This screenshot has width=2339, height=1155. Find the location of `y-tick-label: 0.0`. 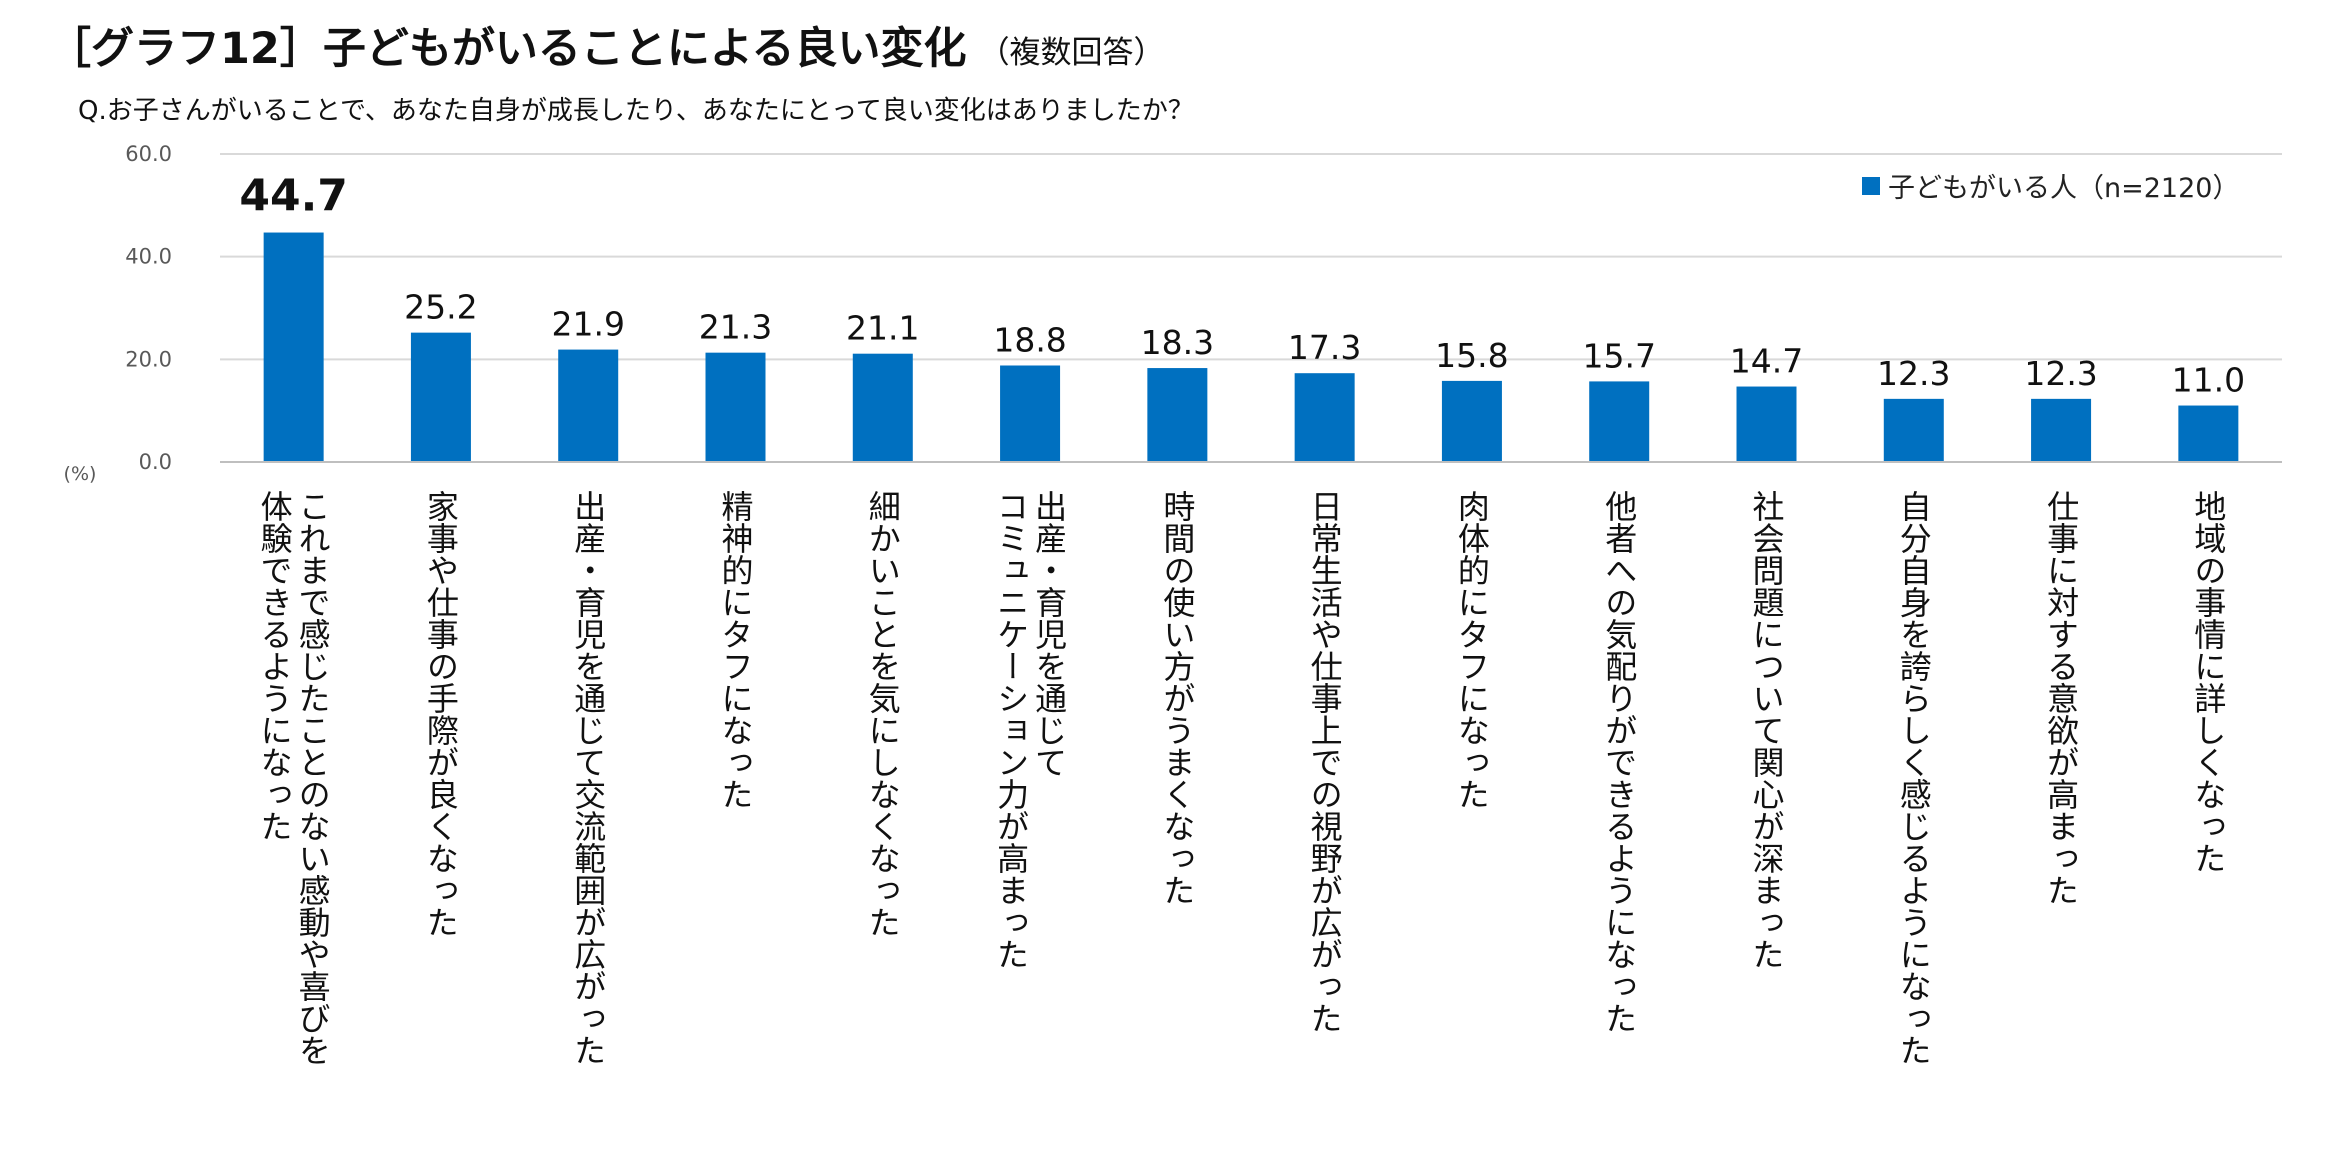

y-tick-label: 0.0 is located at coordinates (155, 462).